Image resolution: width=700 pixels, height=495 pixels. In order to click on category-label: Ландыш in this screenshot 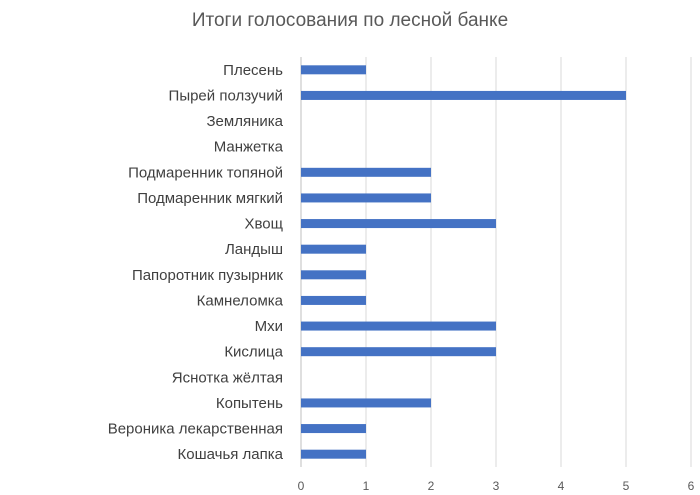, I will do `click(254, 249)`.